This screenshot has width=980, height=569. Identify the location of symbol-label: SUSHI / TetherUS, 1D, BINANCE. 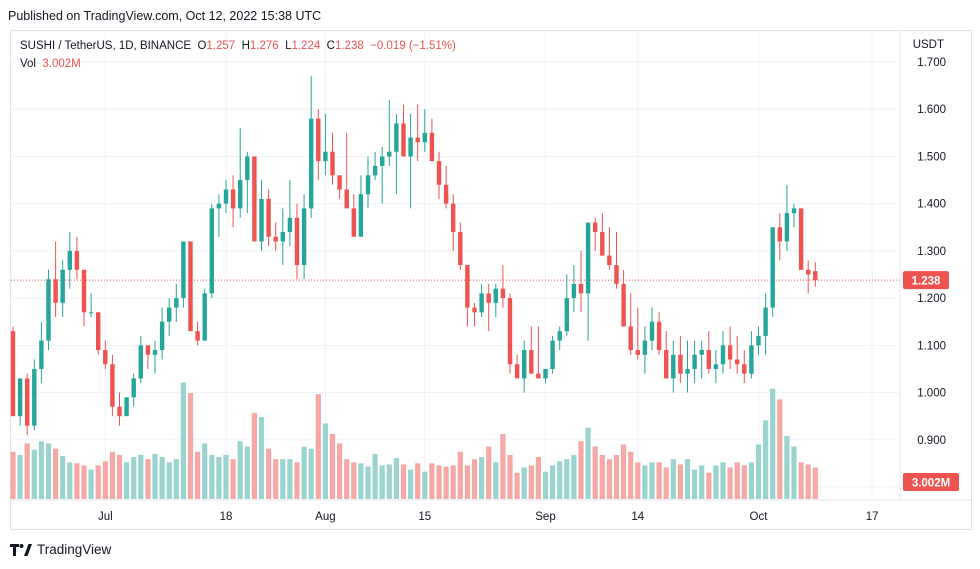
(106, 46).